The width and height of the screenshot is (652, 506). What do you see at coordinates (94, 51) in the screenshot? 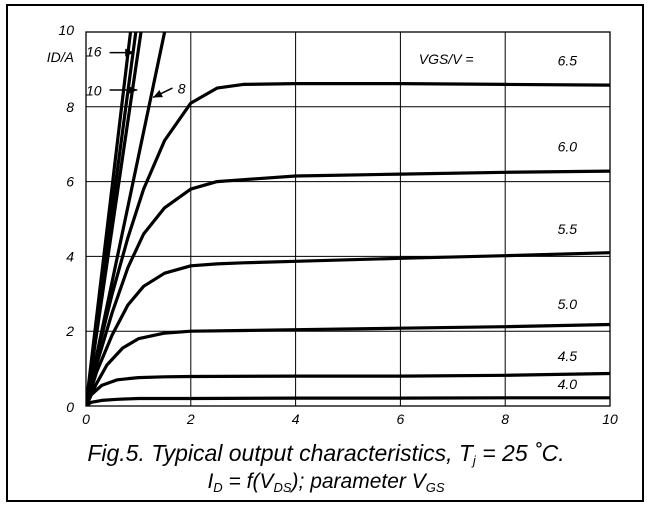
I see `curve-label-6: 16` at bounding box center [94, 51].